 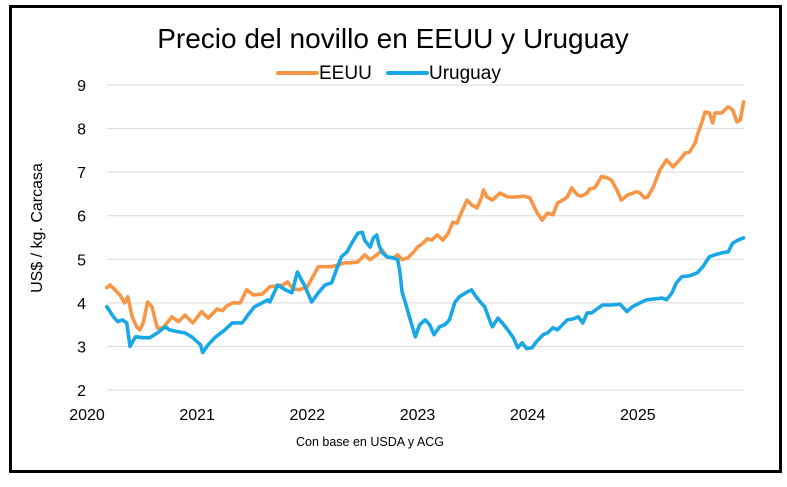 I want to click on x-tick-label: 2021, so click(x=197, y=415).